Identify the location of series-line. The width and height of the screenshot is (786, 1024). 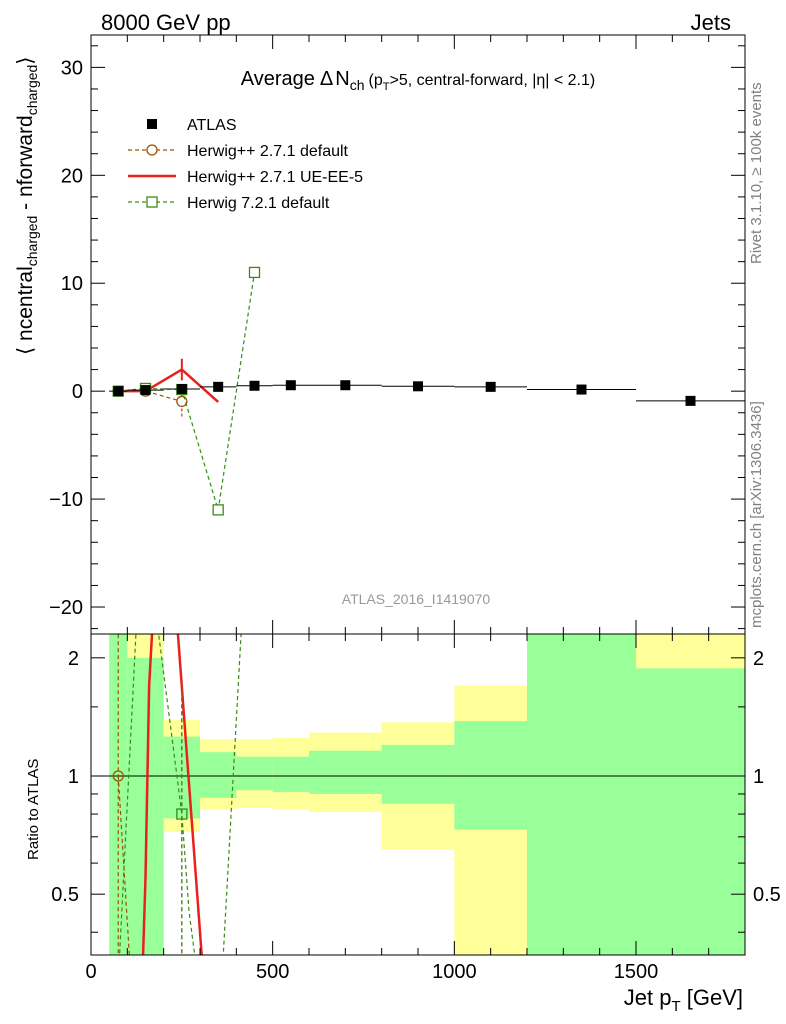
(168, 385).